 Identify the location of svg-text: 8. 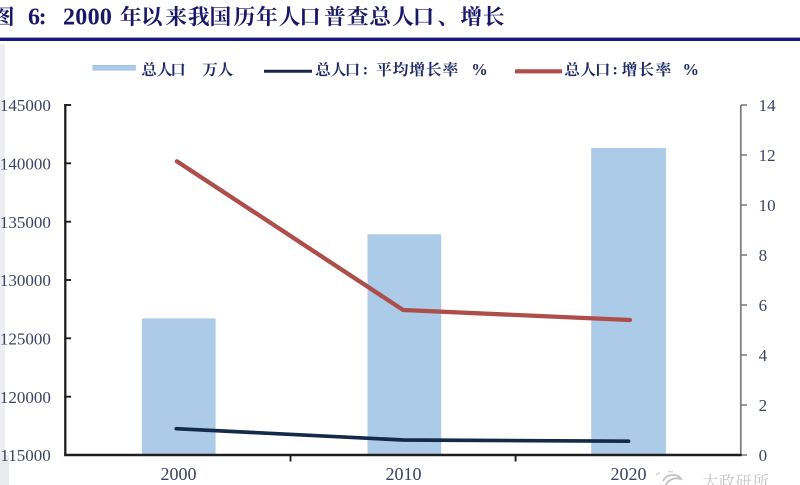
(763, 255).